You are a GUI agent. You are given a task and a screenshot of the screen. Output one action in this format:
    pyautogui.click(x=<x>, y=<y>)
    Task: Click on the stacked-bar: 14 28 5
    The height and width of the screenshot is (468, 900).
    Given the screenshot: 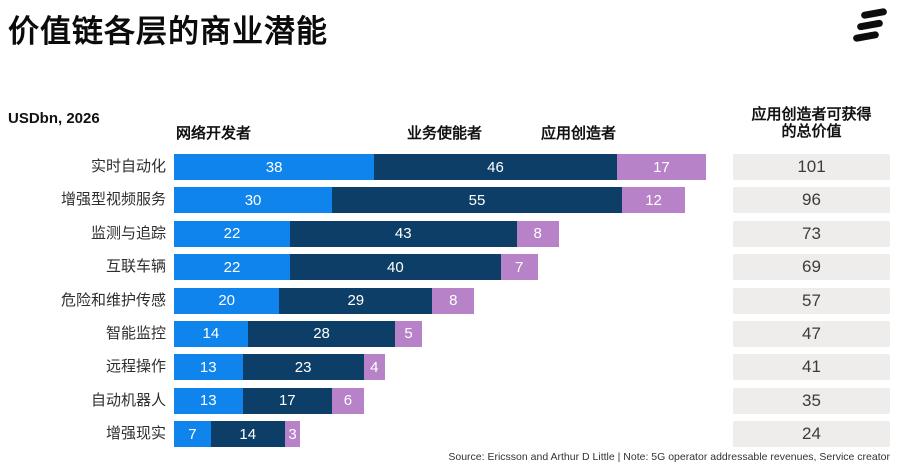 What is the action you would take?
    pyautogui.click(x=298, y=333)
    